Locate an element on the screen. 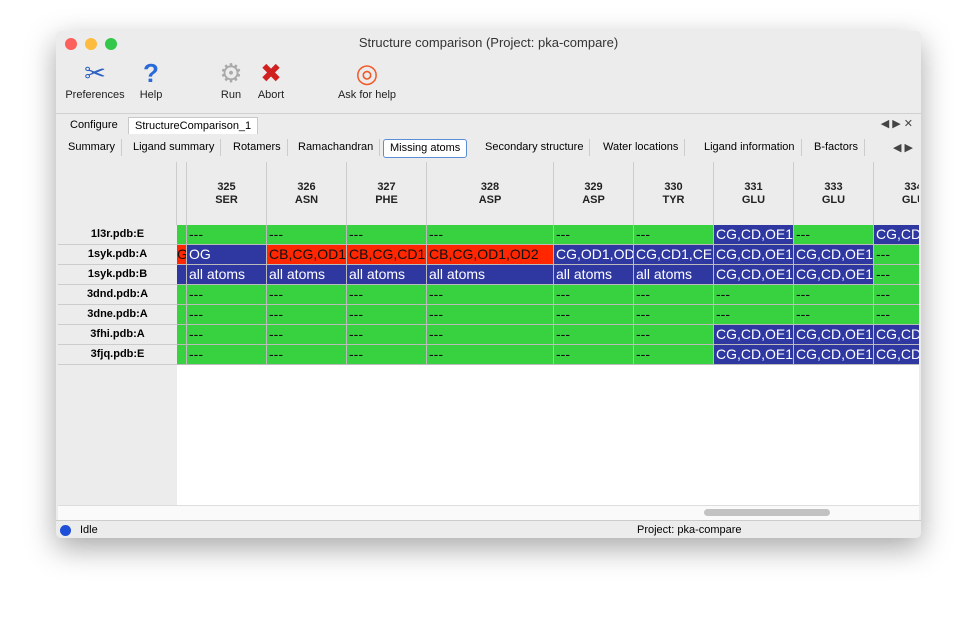  column-header: 330 TYR is located at coordinates (674, 193).